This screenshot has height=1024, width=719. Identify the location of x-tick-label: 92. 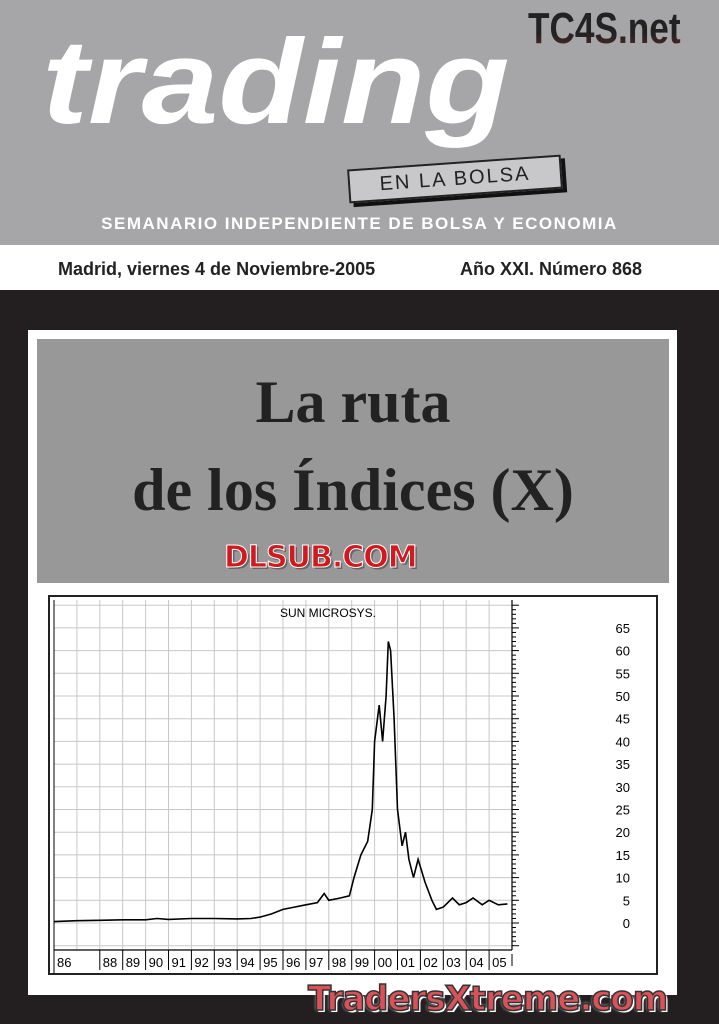
(201, 962).